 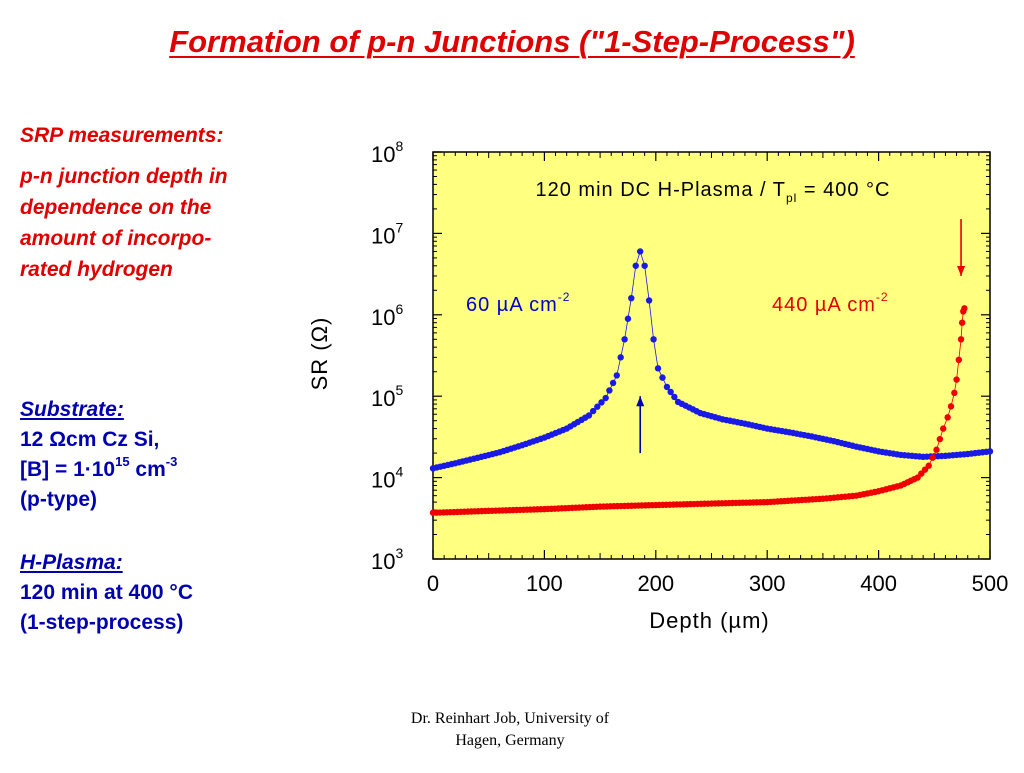 I want to click on chart-title-main: 120 min DC H-Plasma / T, so click(x=661, y=190).